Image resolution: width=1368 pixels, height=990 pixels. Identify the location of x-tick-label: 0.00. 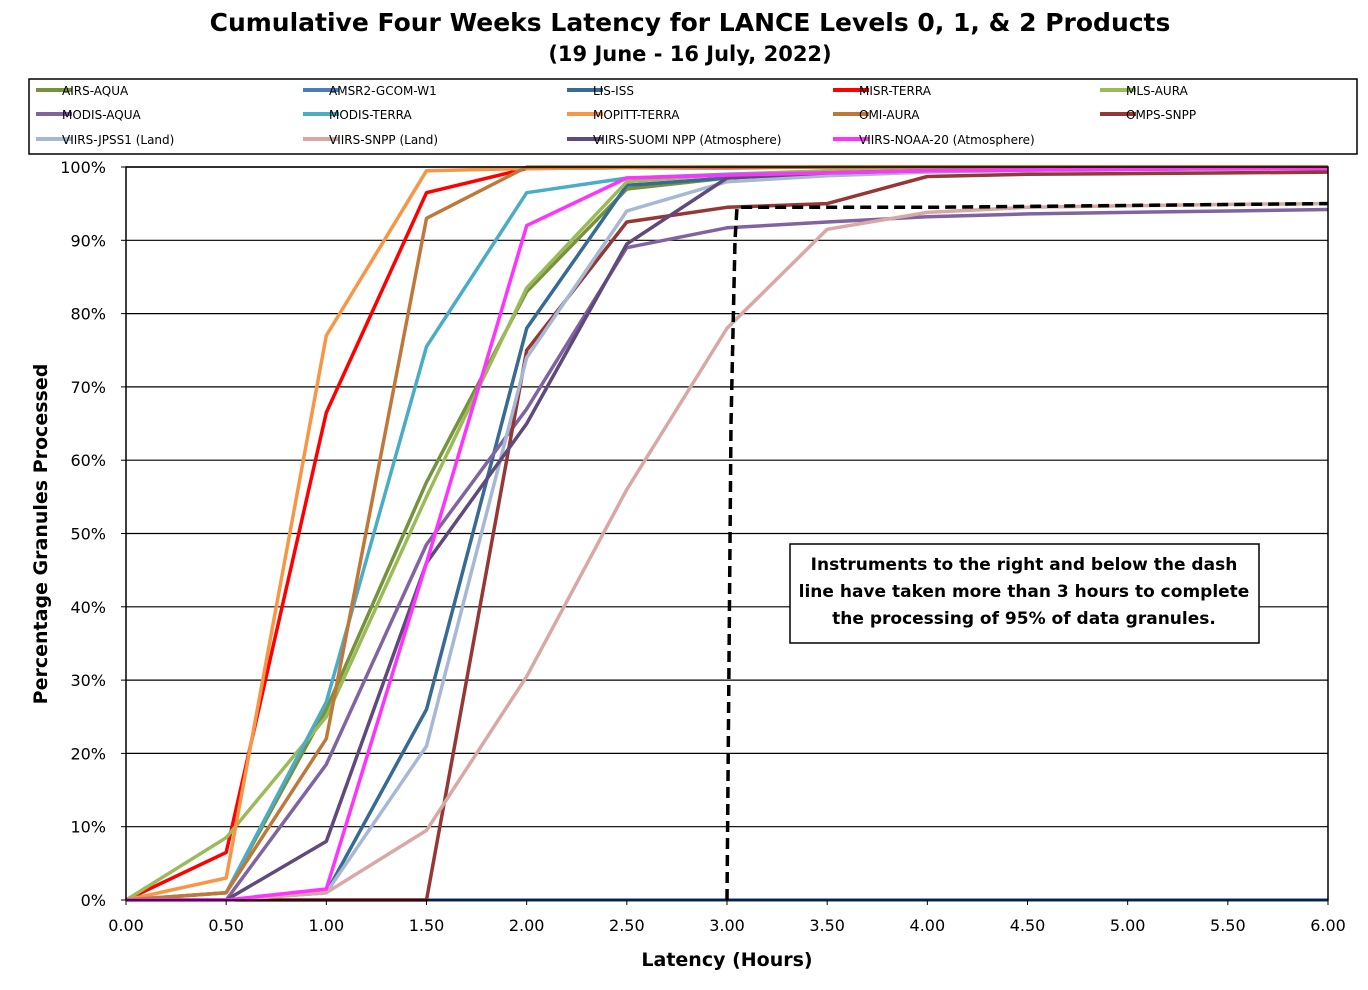
(126, 925).